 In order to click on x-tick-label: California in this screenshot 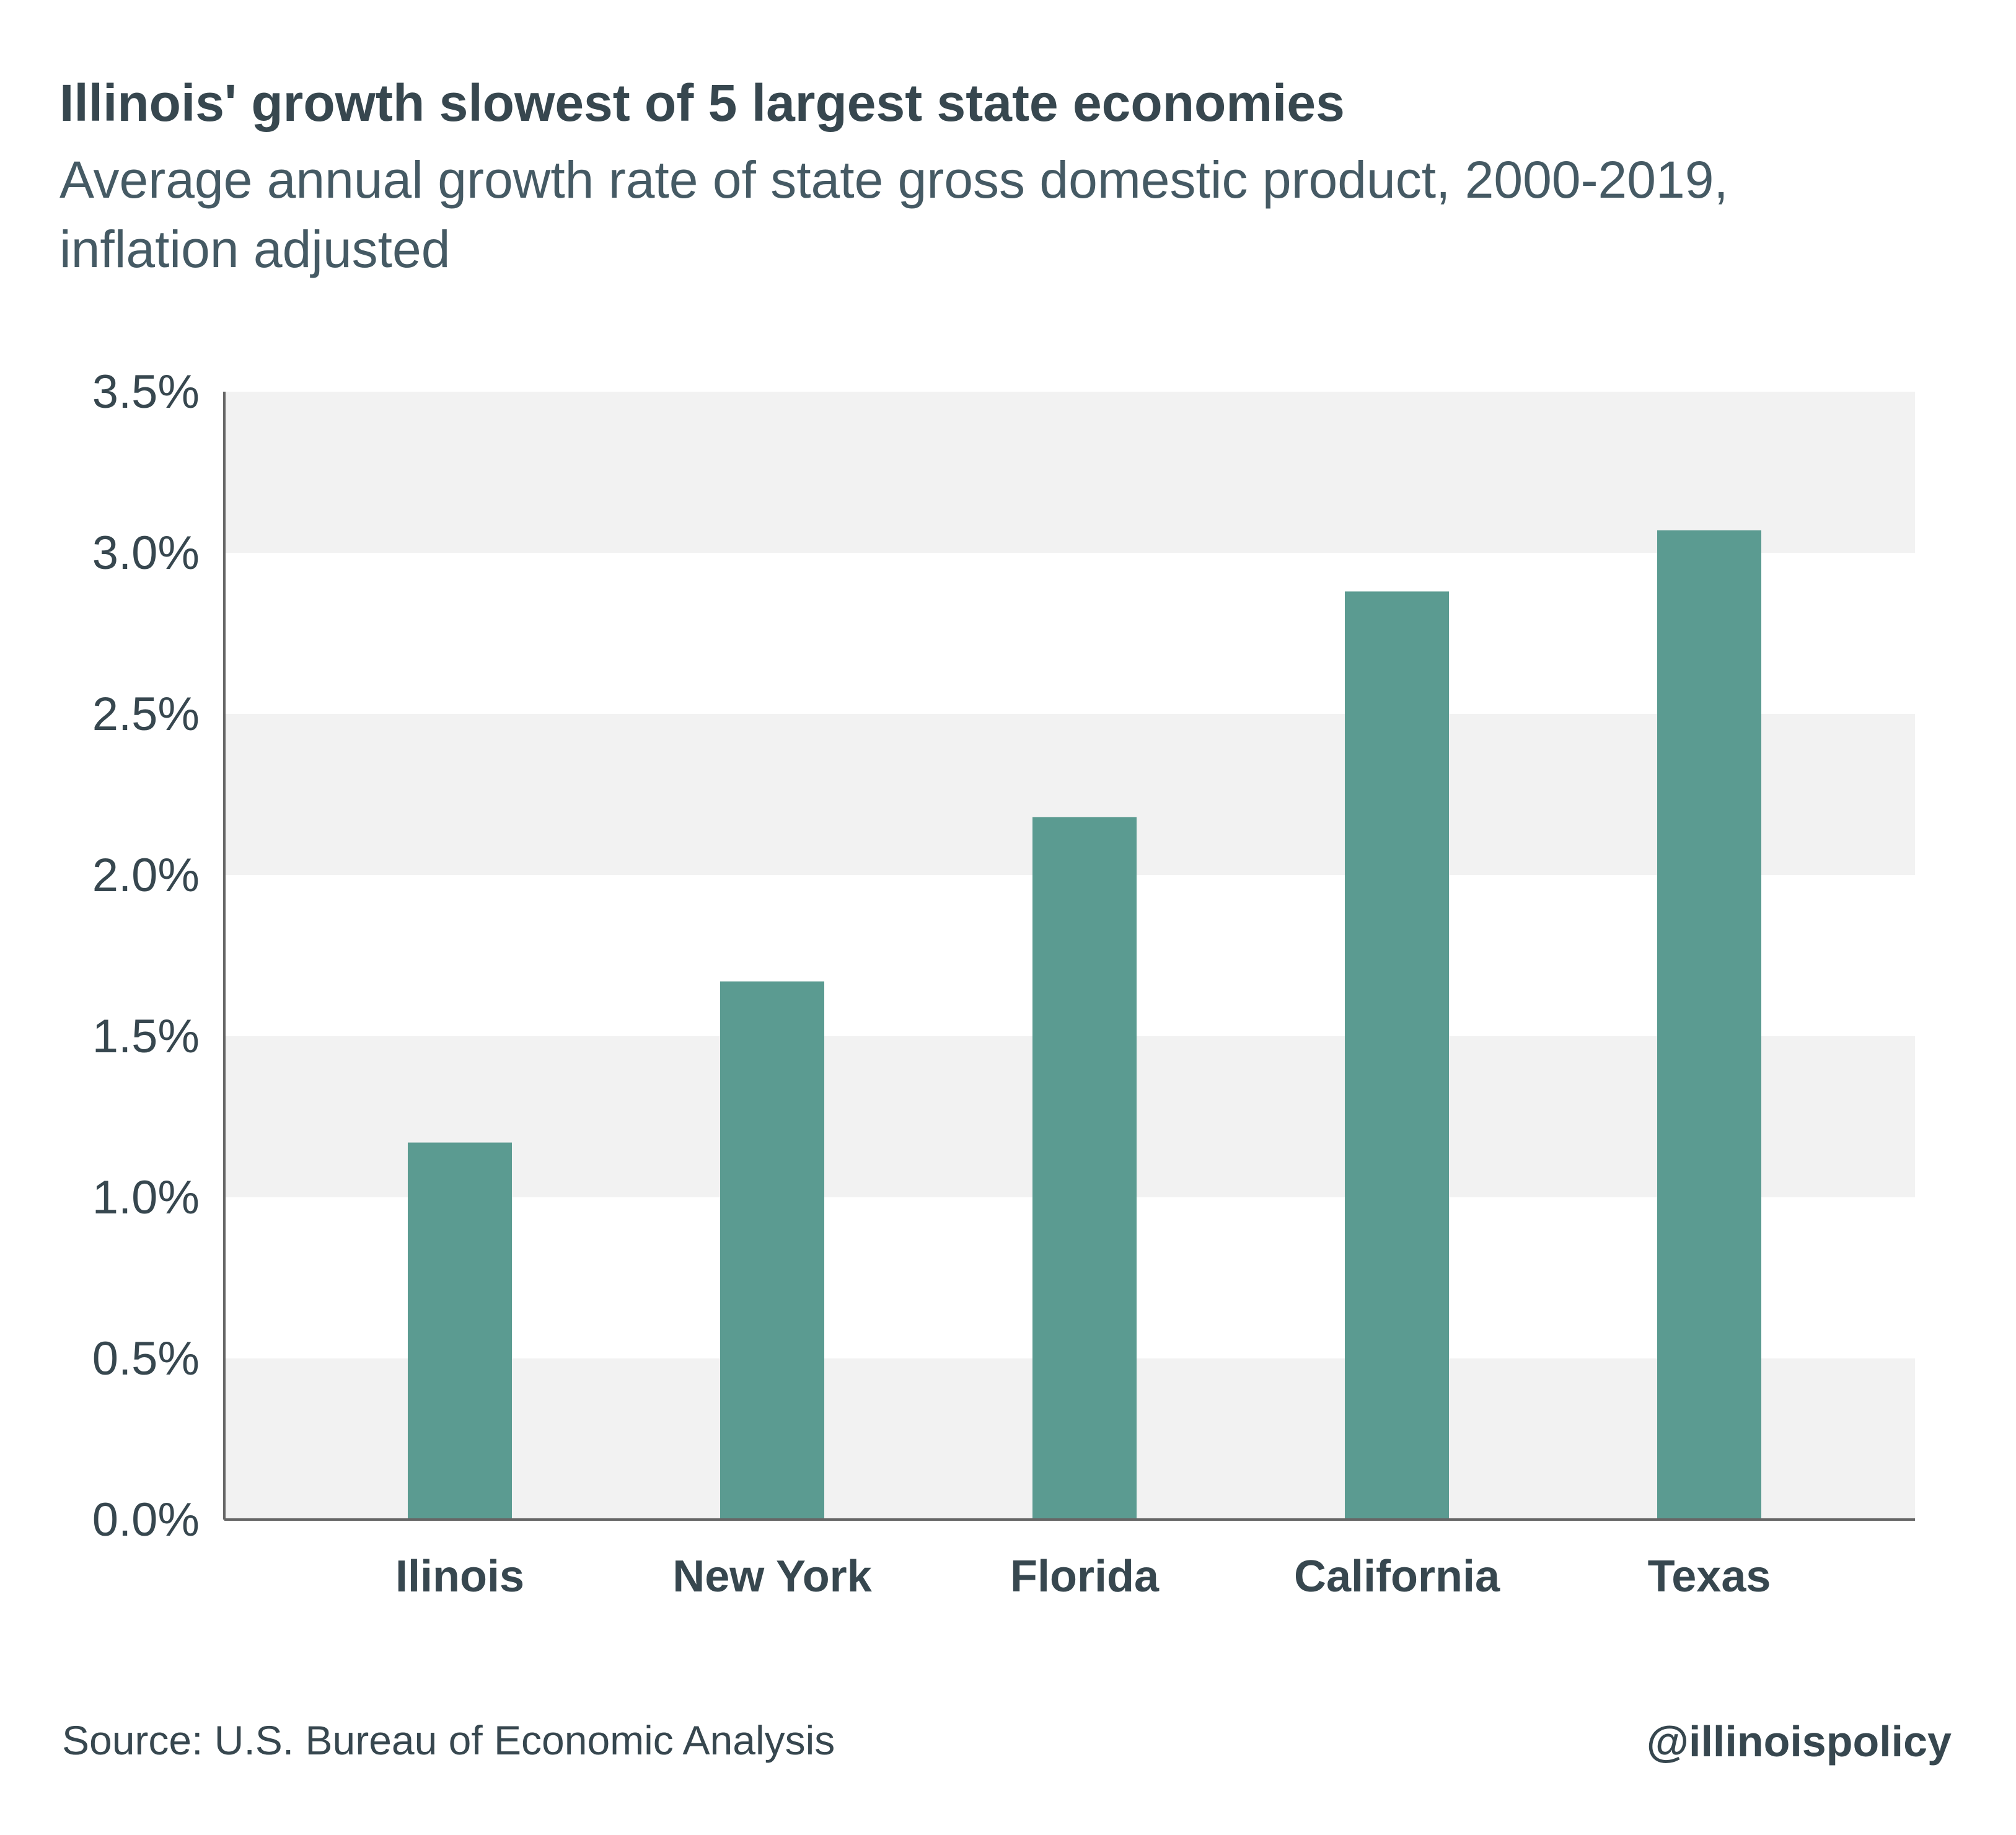, I will do `click(1397, 1576)`.